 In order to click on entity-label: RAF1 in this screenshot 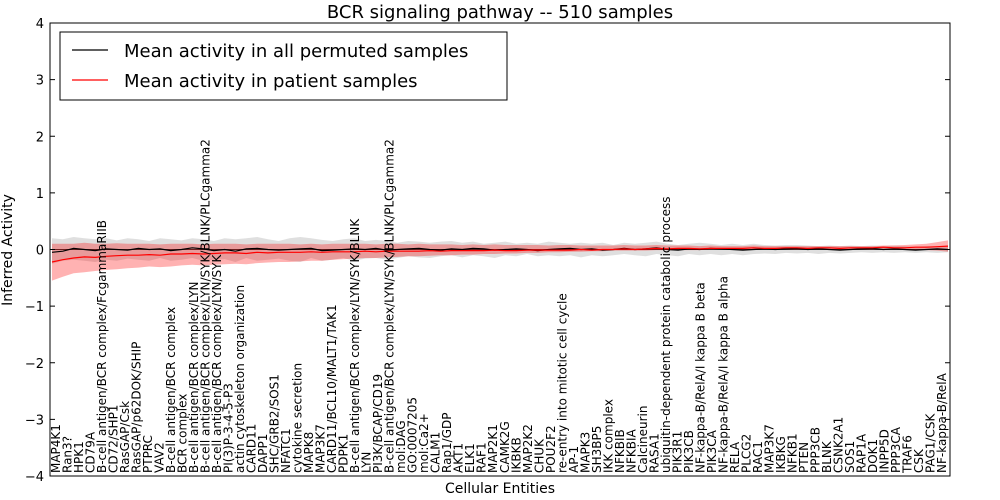, I will do `click(482, 457)`.